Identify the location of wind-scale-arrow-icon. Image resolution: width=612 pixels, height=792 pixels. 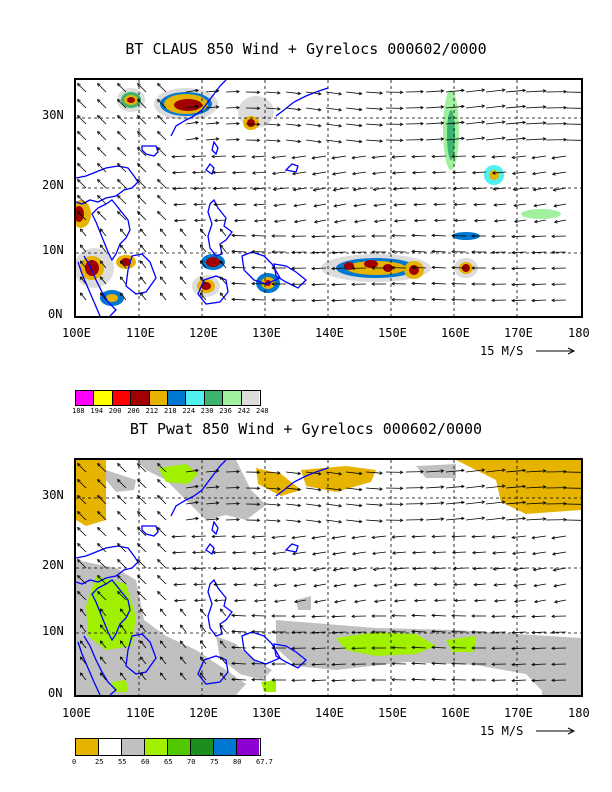
(556, 731).